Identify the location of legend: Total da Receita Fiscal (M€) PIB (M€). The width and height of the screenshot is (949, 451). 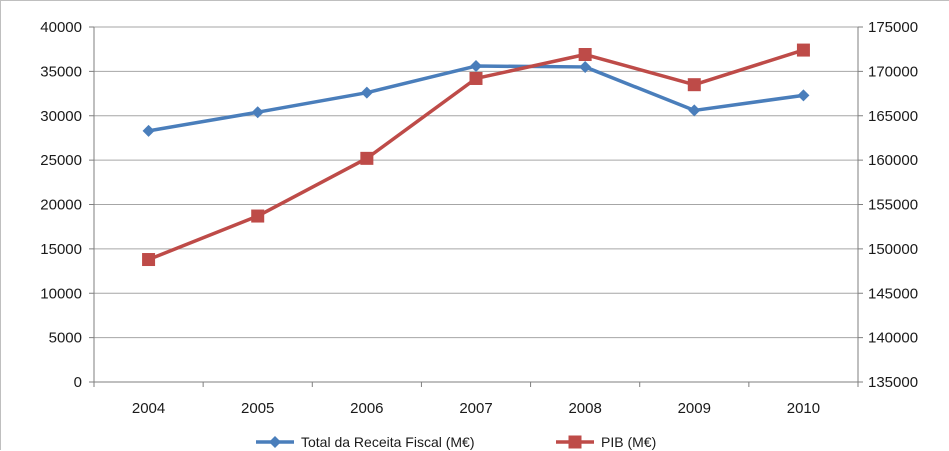
(456, 442).